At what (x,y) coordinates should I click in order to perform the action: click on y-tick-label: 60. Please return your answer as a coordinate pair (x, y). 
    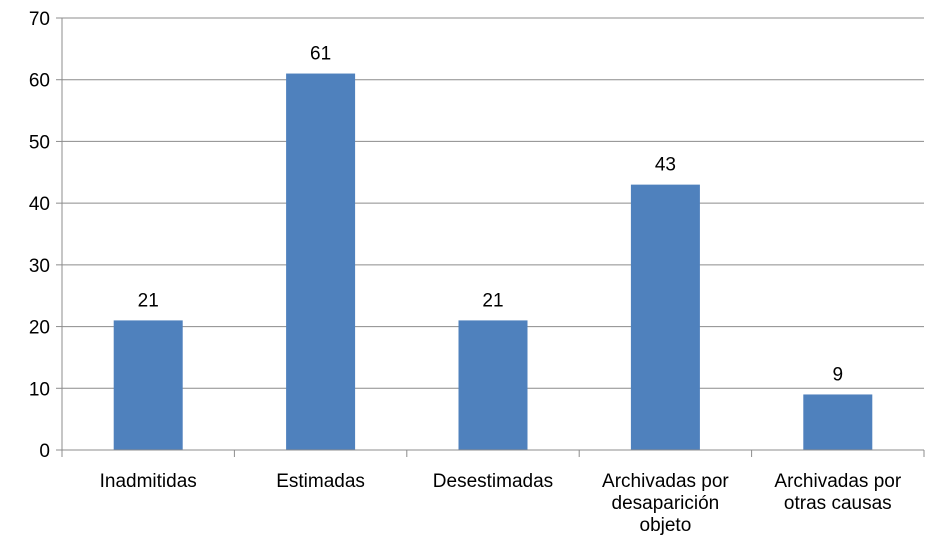
    Looking at the image, I should click on (39, 81).